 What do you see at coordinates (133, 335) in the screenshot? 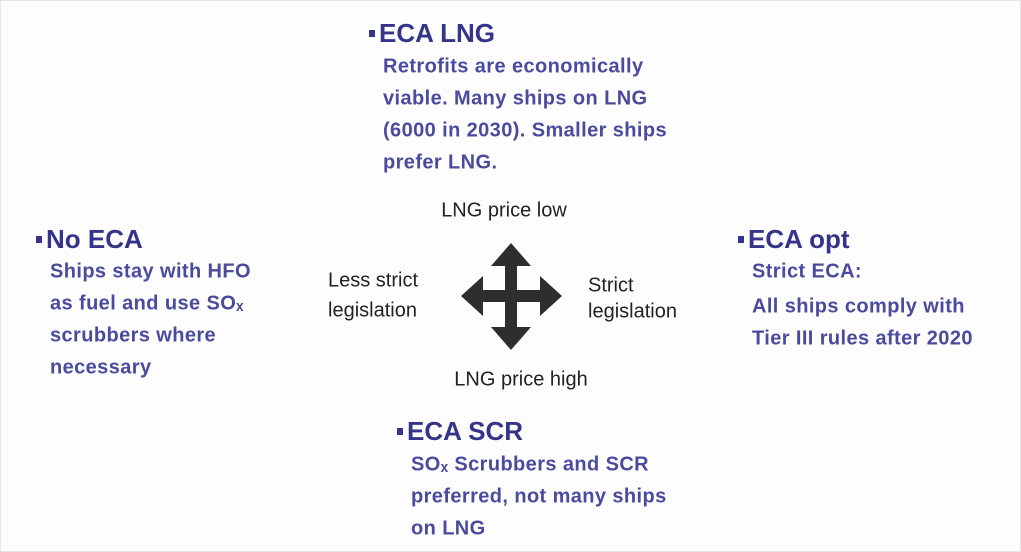
I see `scenario-text: scrubbers where` at bounding box center [133, 335].